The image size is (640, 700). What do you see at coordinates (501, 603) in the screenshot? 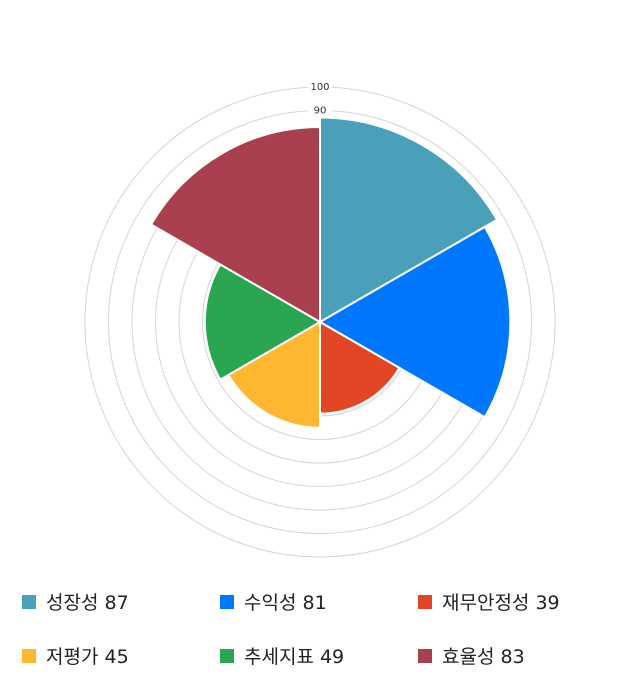
I see `legend-label: 재무안정성 39` at bounding box center [501, 603].